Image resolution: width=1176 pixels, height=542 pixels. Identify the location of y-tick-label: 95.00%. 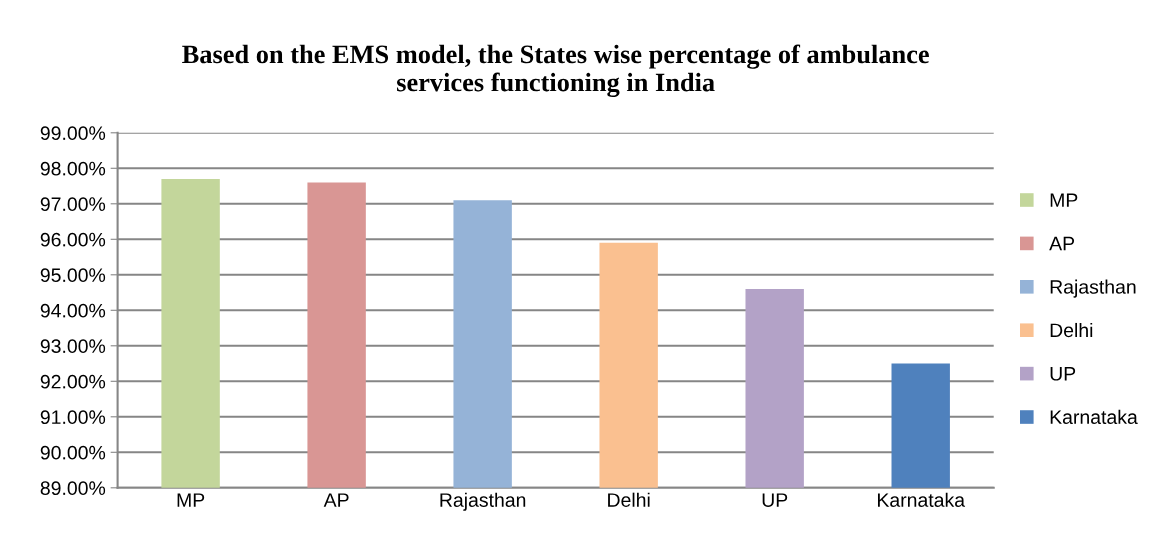
(73, 275).